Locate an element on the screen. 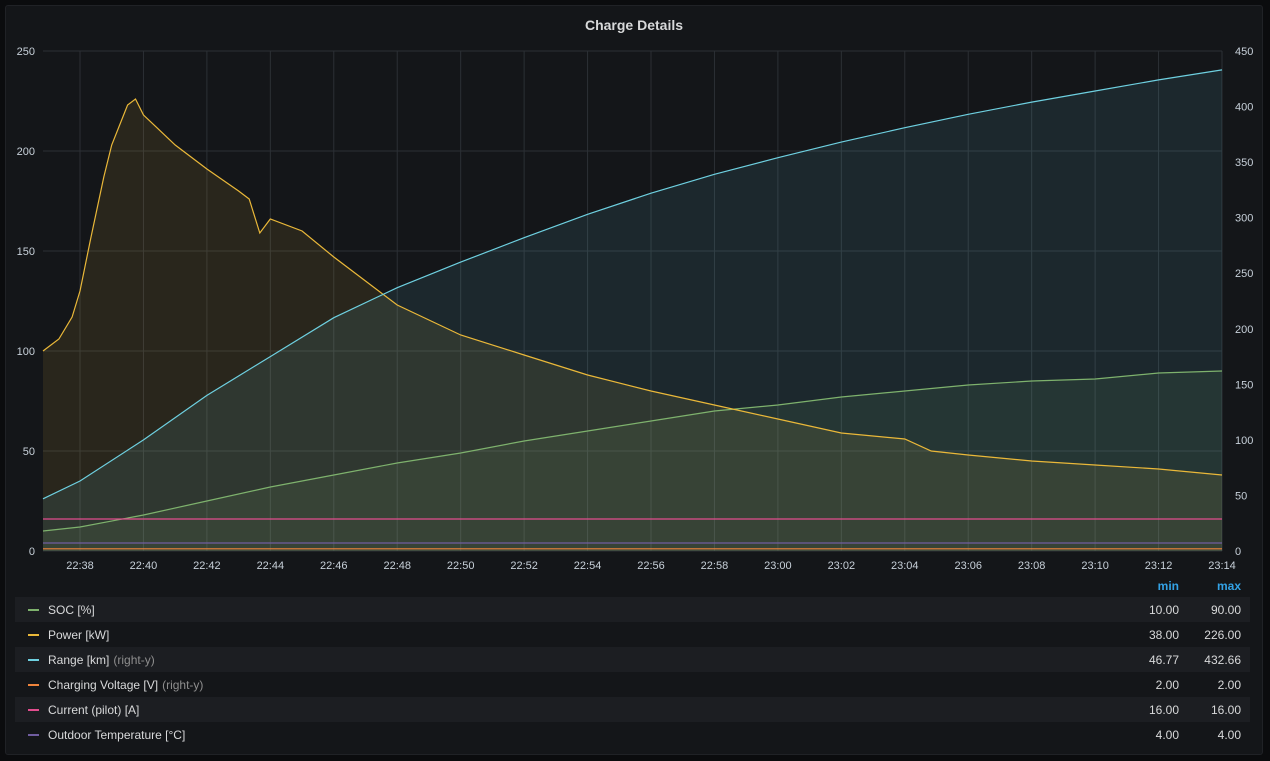 The image size is (1270, 761). x-tick-label: 22:50 is located at coordinates (461, 566).